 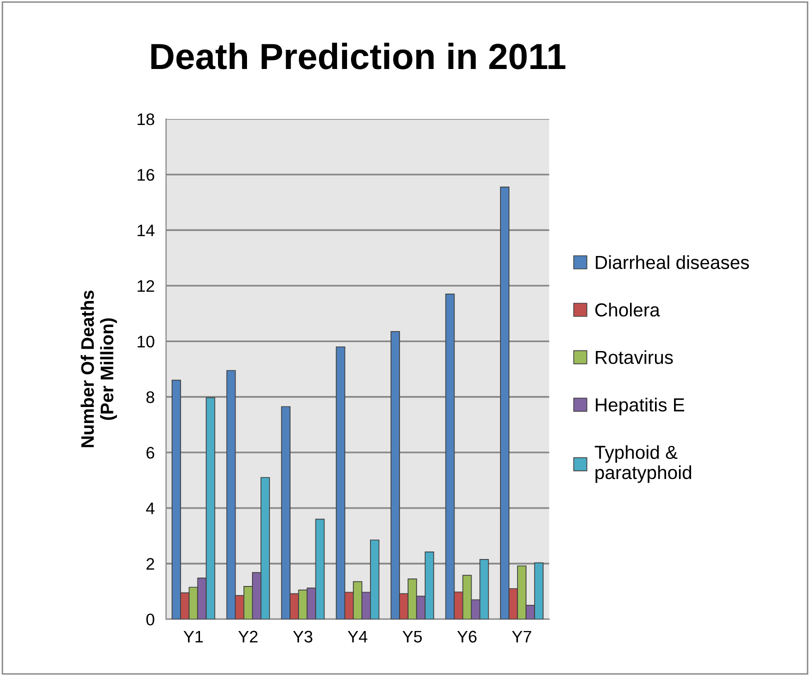 I want to click on x-tick-label: Y1, so click(x=193, y=636).